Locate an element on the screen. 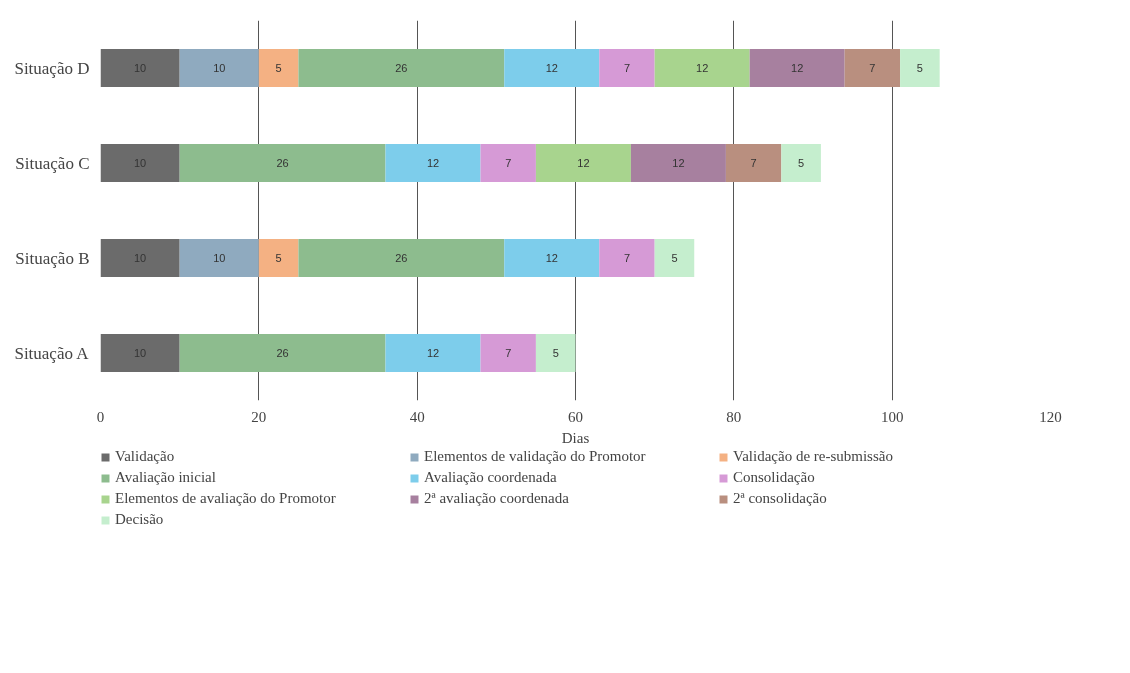 The height and width of the screenshot is (673, 1130). y-tick-label: Situação A is located at coordinates (52, 353).